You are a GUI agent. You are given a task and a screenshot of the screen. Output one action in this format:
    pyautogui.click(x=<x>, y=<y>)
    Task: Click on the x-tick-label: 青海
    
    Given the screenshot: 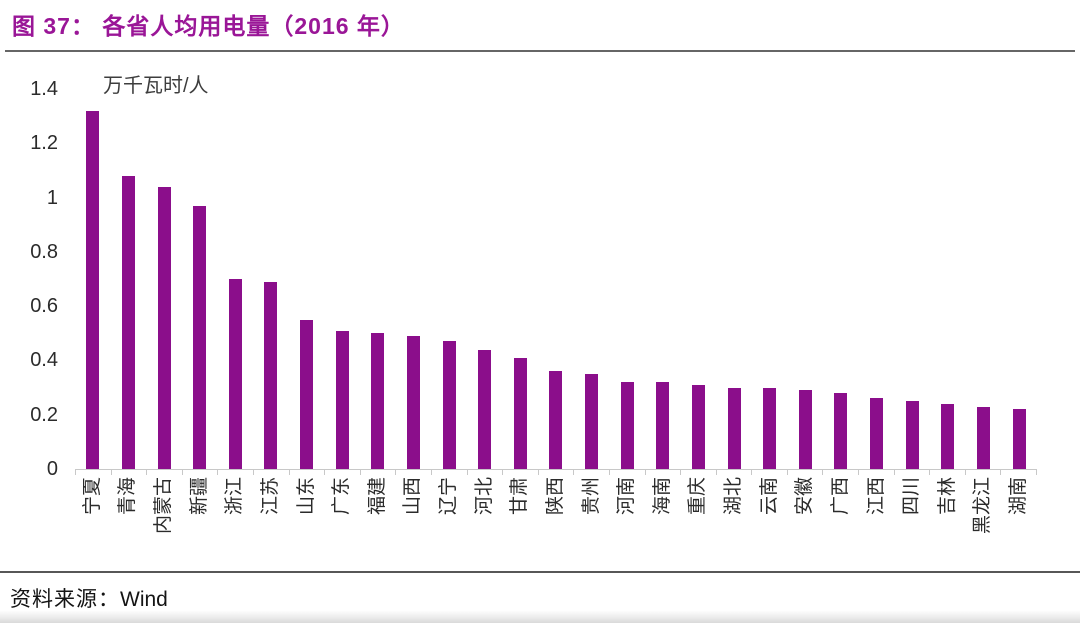 What is the action you would take?
    pyautogui.click(x=128, y=496)
    